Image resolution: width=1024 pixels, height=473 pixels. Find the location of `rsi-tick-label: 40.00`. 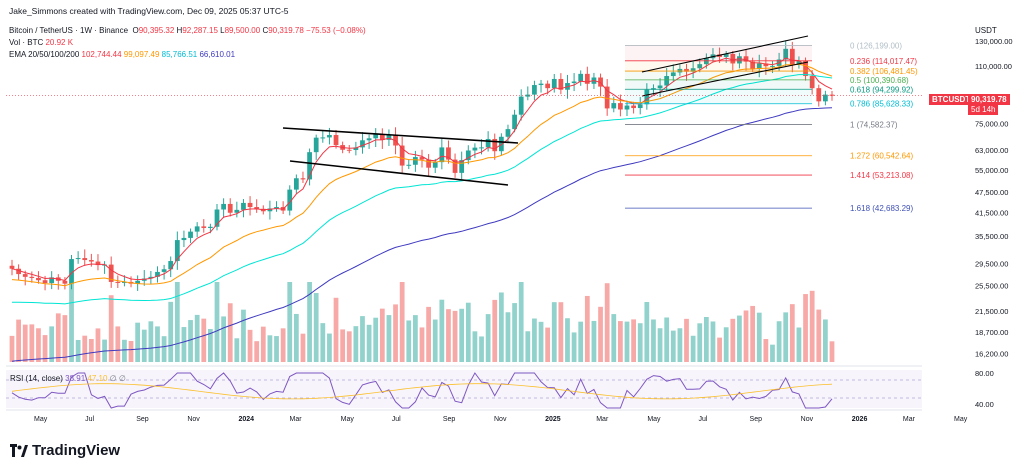

rsi-tick-label: 40.00 is located at coordinates (984, 404).